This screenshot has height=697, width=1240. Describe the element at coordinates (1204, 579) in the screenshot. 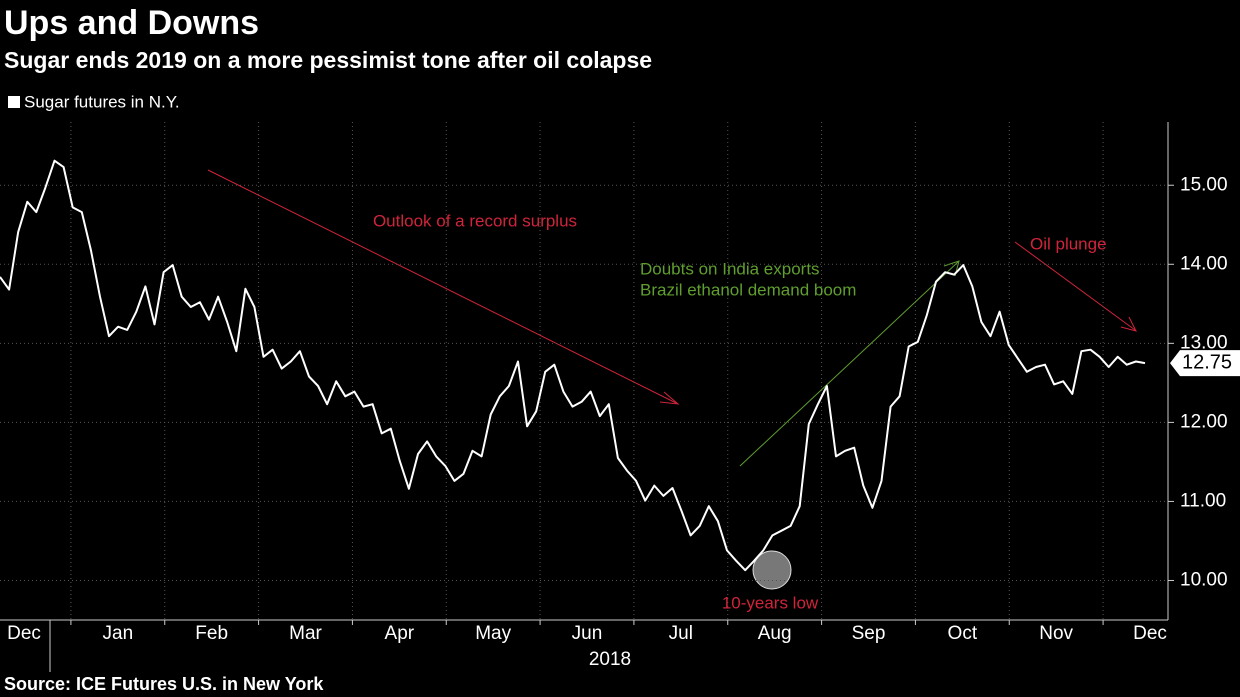

I see `y-tick-label: 10.00` at that location.